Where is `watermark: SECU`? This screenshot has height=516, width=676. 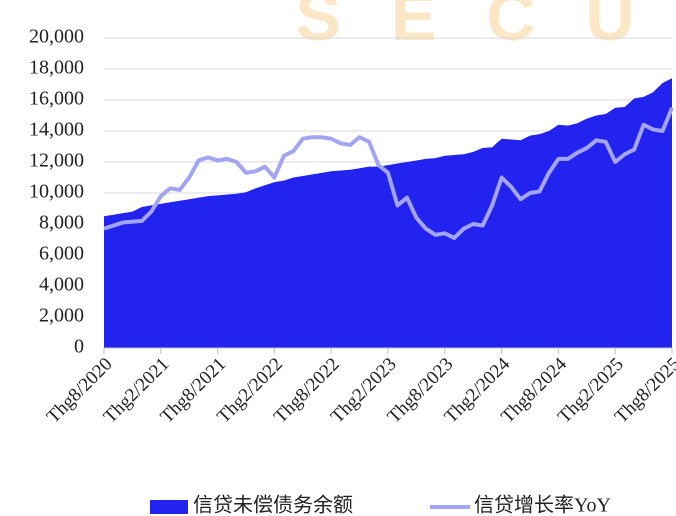 watermark: SECU is located at coordinates (486, 27).